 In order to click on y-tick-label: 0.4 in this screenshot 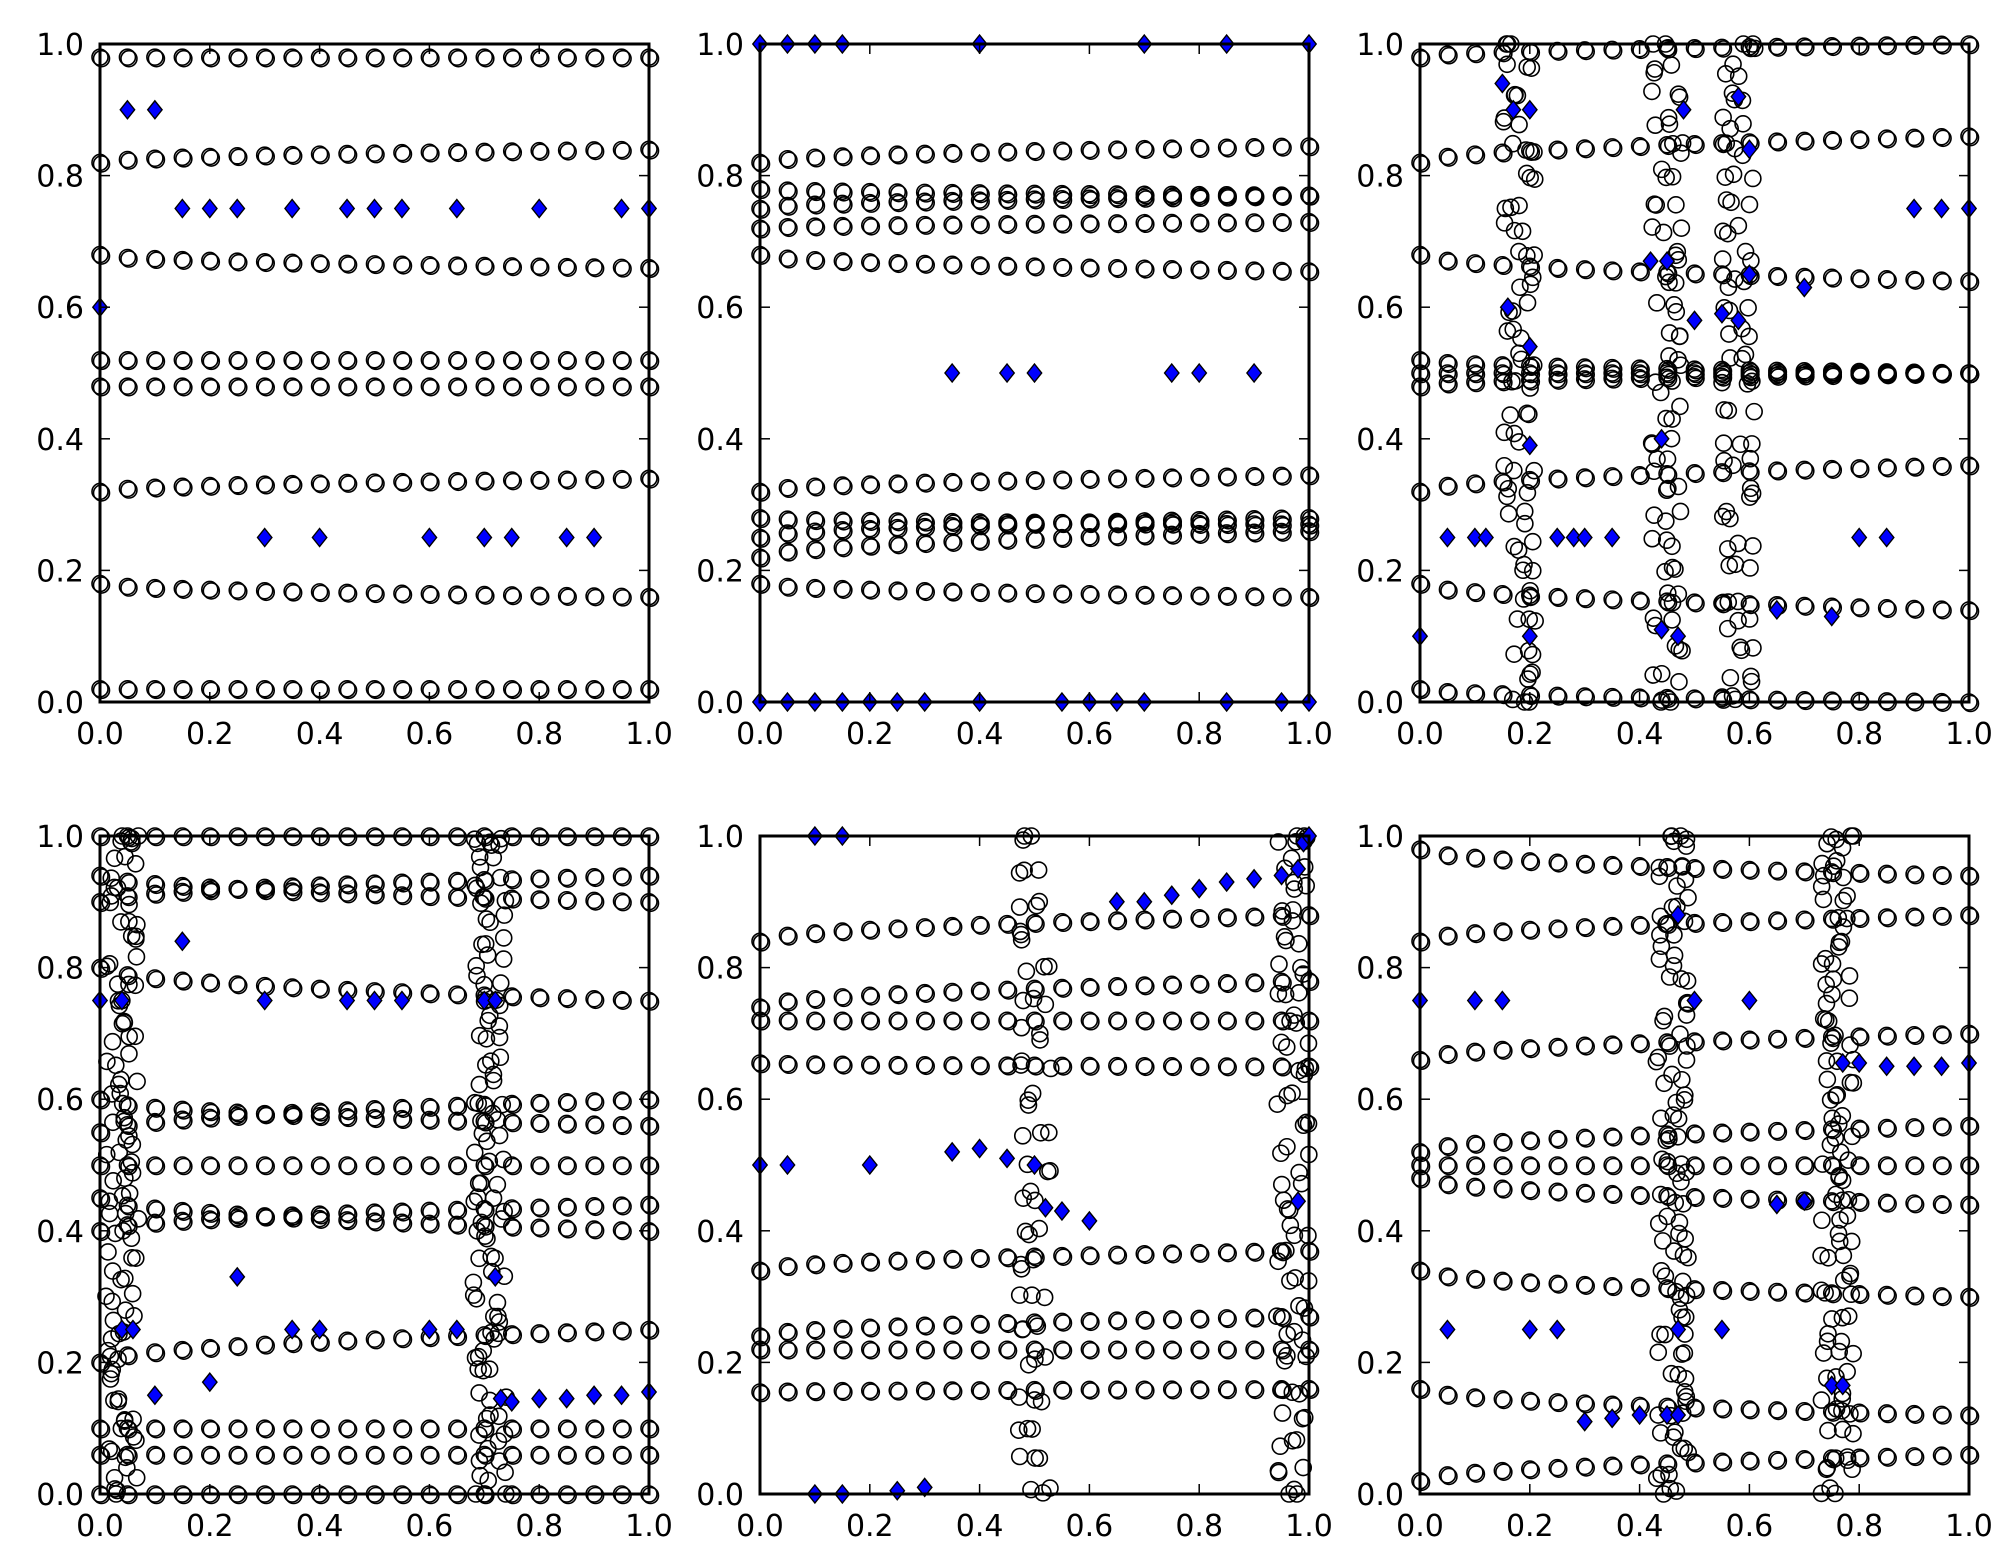, I will do `click(1380, 440)`.